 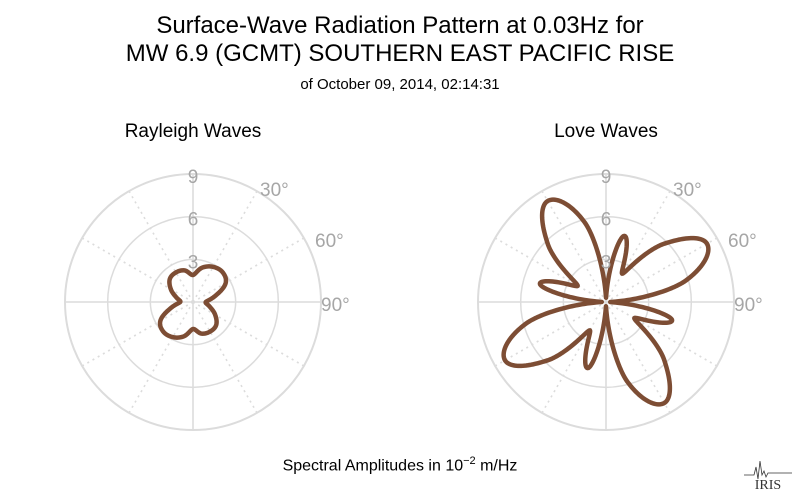 What do you see at coordinates (400, 84) in the screenshot?
I see `chart-subtitle: of October 09, 2014, 02:14:31` at bounding box center [400, 84].